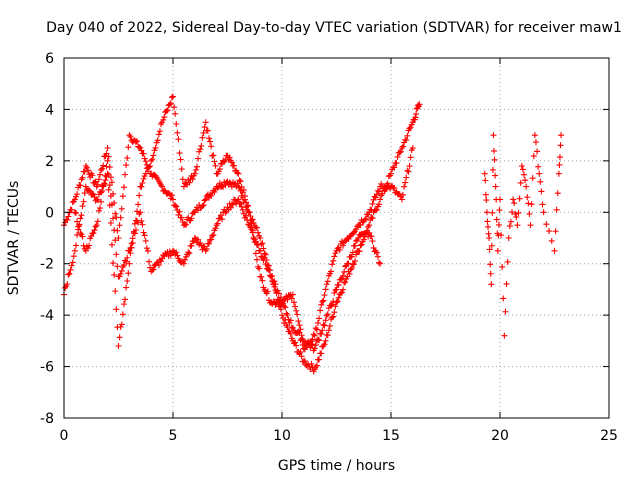  What do you see at coordinates (49, 59) in the screenshot?
I see `y-tick-label: 6` at bounding box center [49, 59].